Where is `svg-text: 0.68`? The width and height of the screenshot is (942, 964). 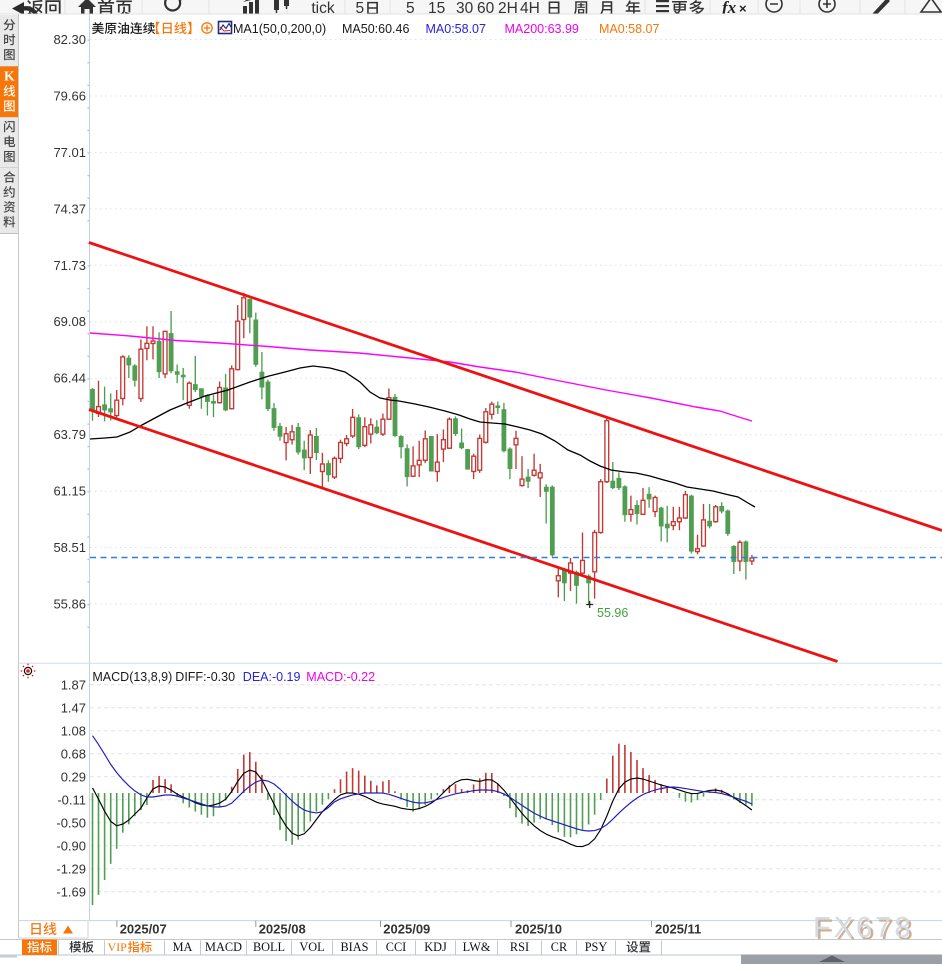
svg-text: 0.68 is located at coordinates (73, 753).